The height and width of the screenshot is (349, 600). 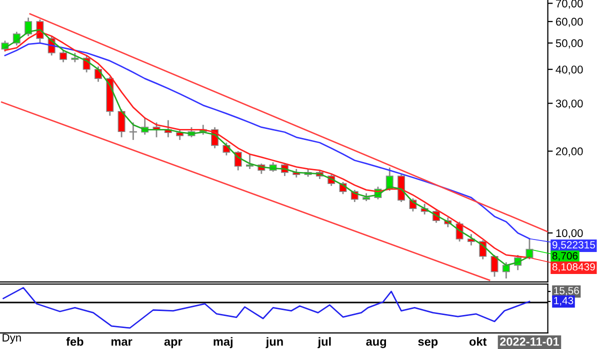 I want to click on y-tick-label: 15,56, so click(x=566, y=291).